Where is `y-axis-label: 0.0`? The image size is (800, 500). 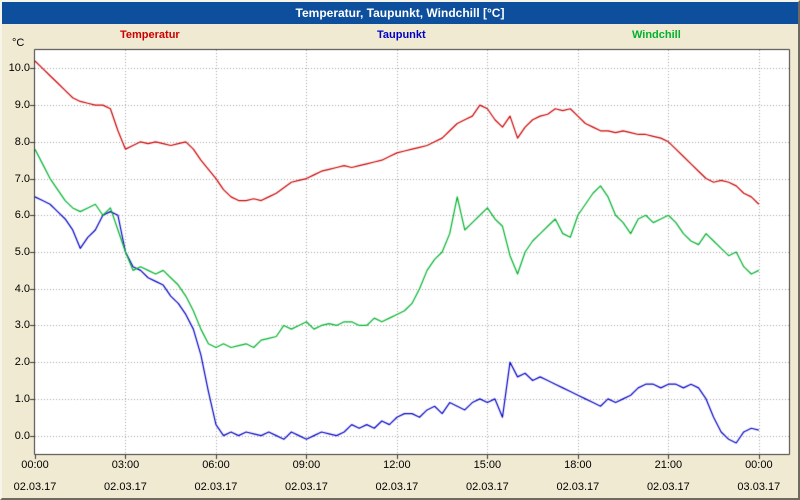 y-axis-label: 0.0 is located at coordinates (22, 435).